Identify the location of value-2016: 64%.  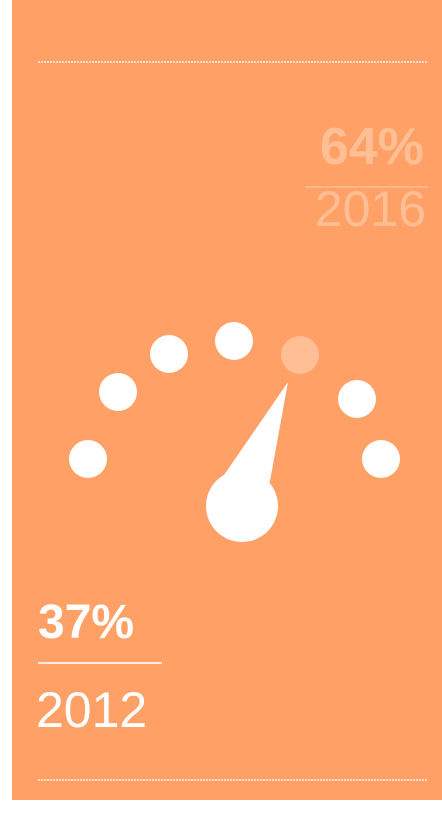
(372, 147).